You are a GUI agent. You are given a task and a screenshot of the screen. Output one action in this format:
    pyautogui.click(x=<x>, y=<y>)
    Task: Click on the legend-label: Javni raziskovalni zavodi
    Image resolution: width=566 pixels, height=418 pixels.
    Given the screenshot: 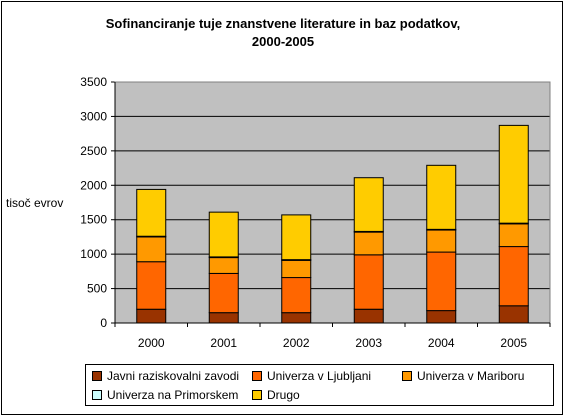 What is the action you would take?
    pyautogui.click(x=173, y=376)
    